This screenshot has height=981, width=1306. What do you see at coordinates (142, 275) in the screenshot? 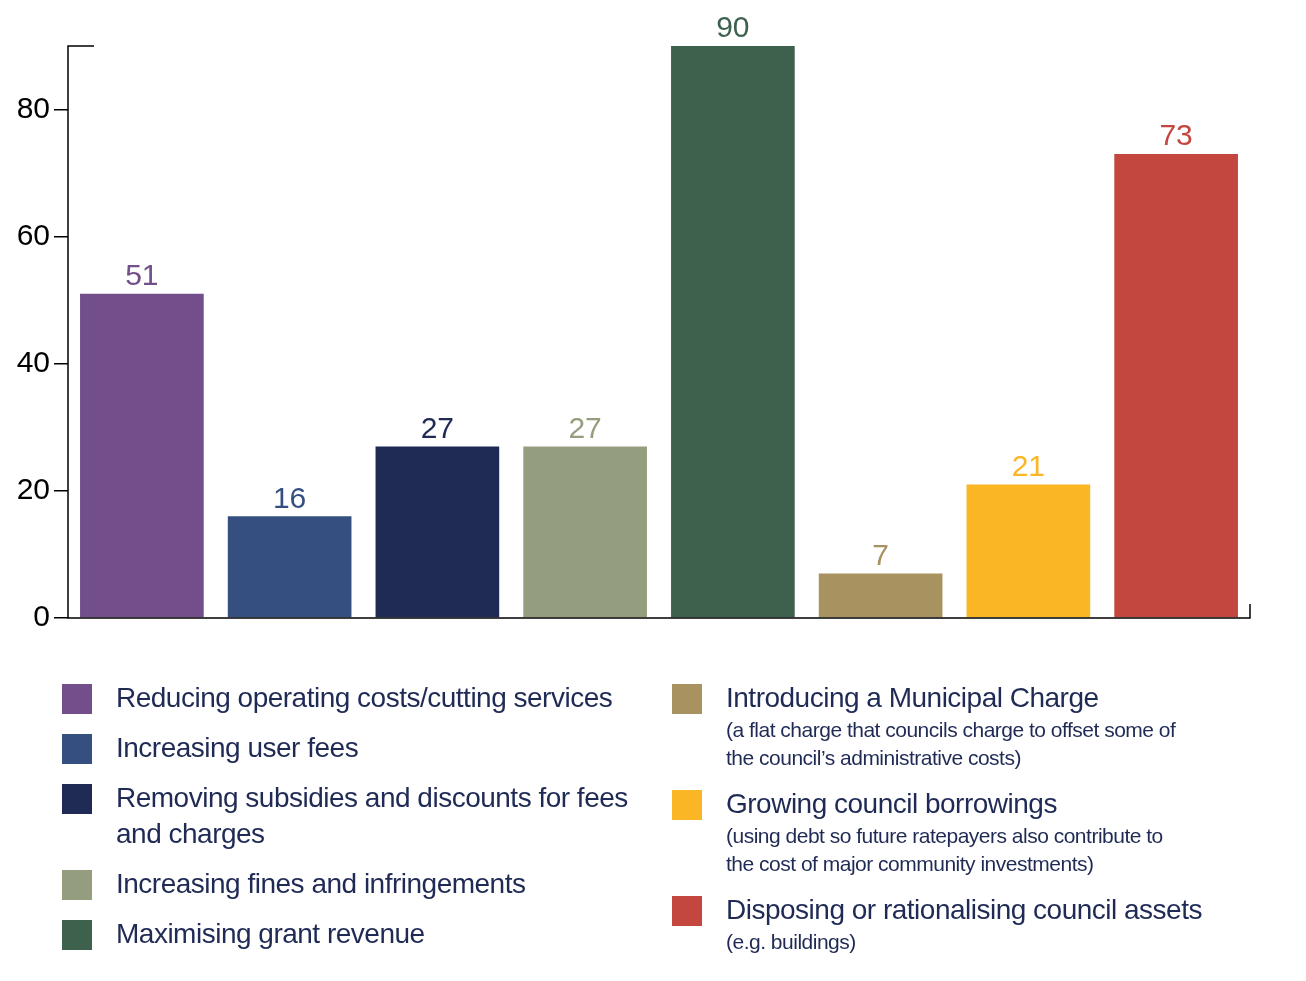
I see `data-label: 51` at bounding box center [142, 275].